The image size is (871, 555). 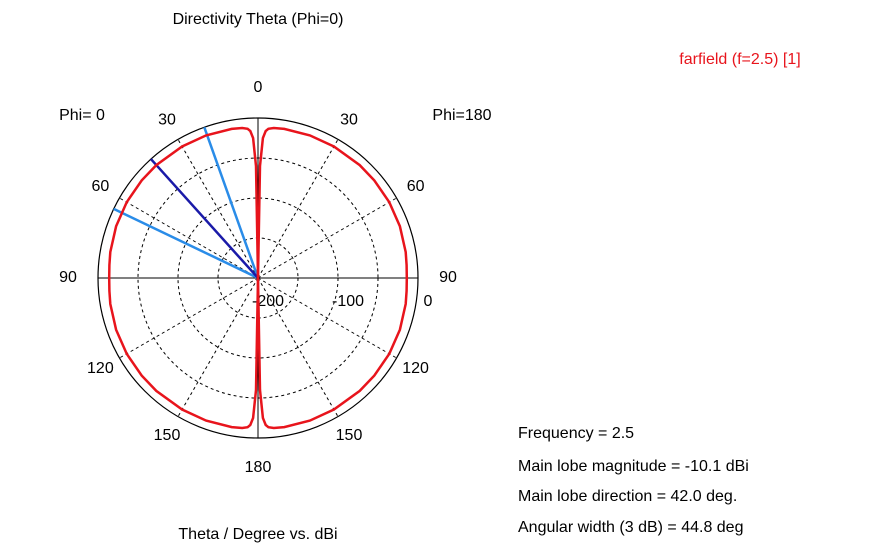 I want to click on axis-label: Theta / Degree vs. dBi, so click(x=257, y=534).